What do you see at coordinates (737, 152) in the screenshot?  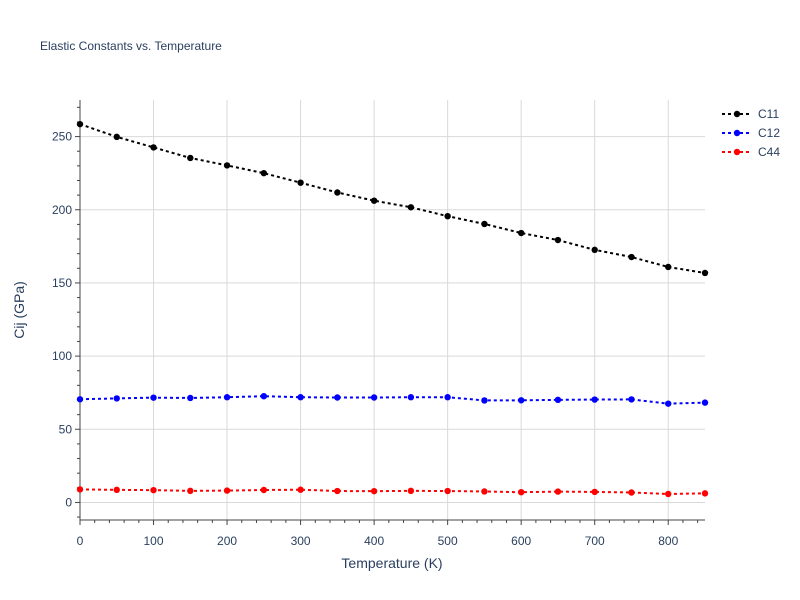 I see `legend-marker-c44` at bounding box center [737, 152].